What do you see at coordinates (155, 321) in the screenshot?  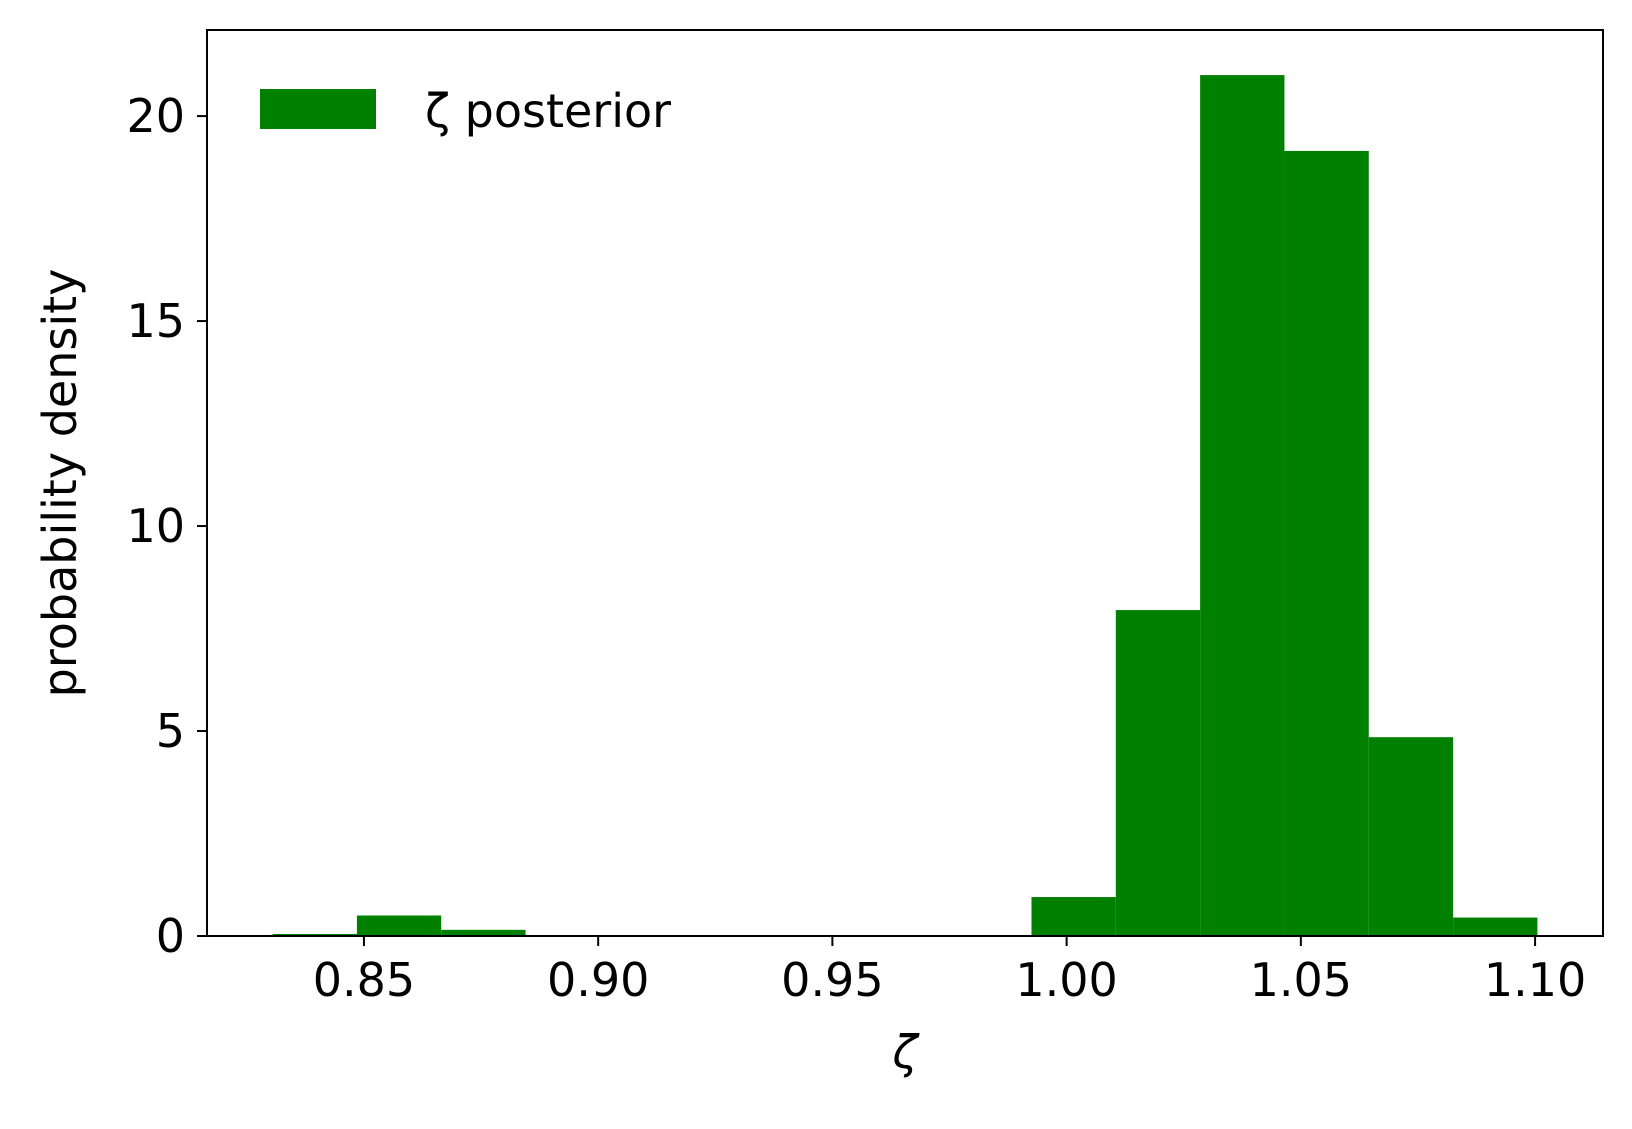 I see `y-tick-label: 15` at bounding box center [155, 321].